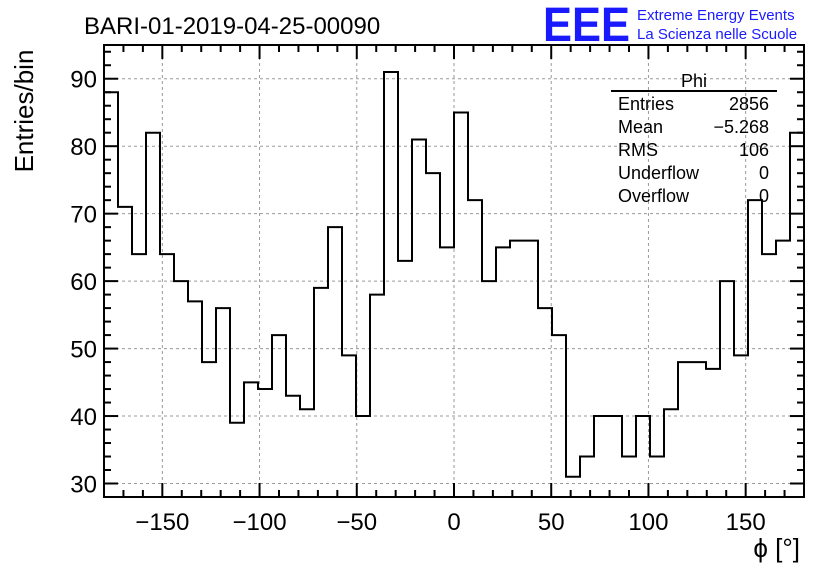 The width and height of the screenshot is (836, 572). I want to click on stats-label: Mean, so click(640, 127).